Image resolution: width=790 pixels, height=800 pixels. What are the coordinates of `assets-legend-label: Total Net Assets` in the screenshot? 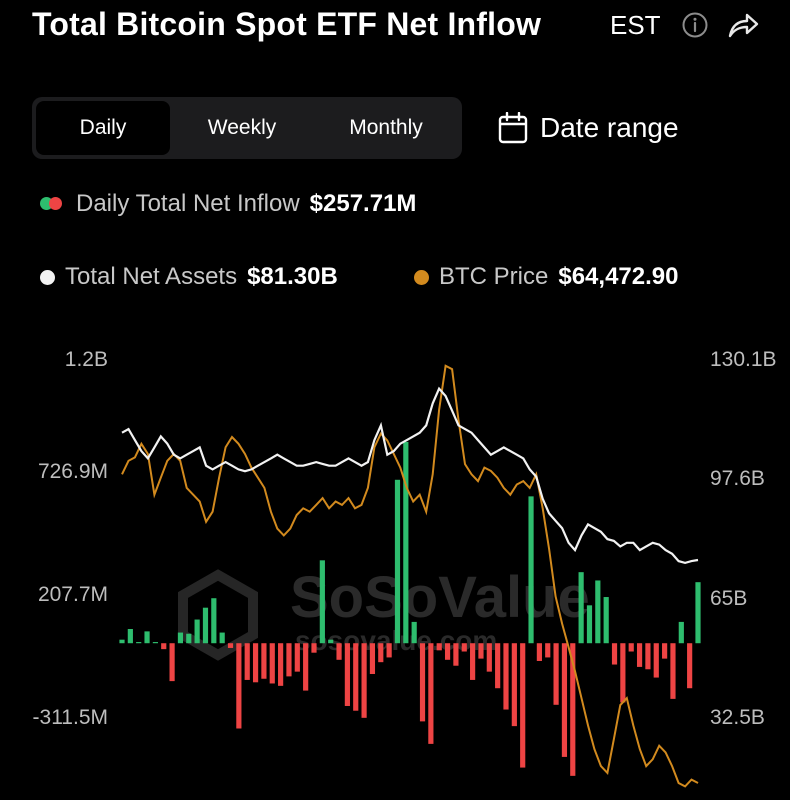 It's located at (151, 276).